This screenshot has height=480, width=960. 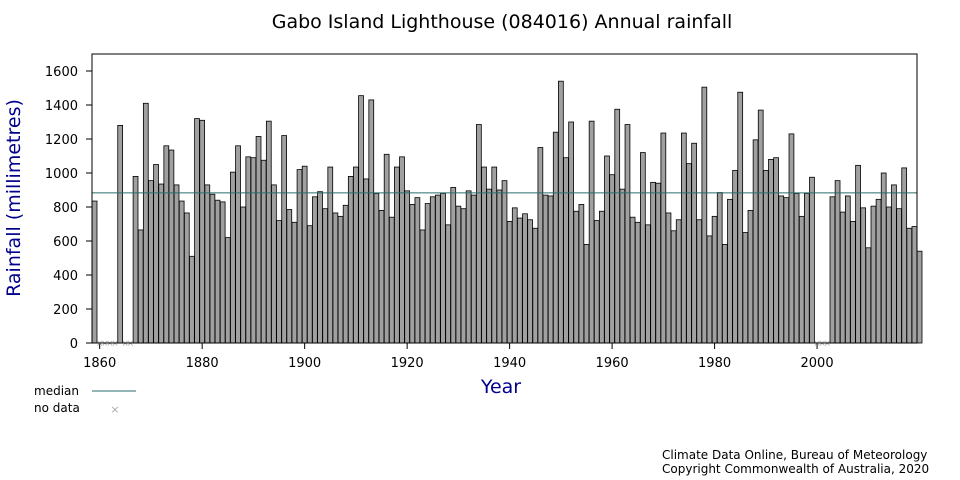 What do you see at coordinates (131, 344) in the screenshot?
I see `no-data-marker-1866: ×` at bounding box center [131, 344].